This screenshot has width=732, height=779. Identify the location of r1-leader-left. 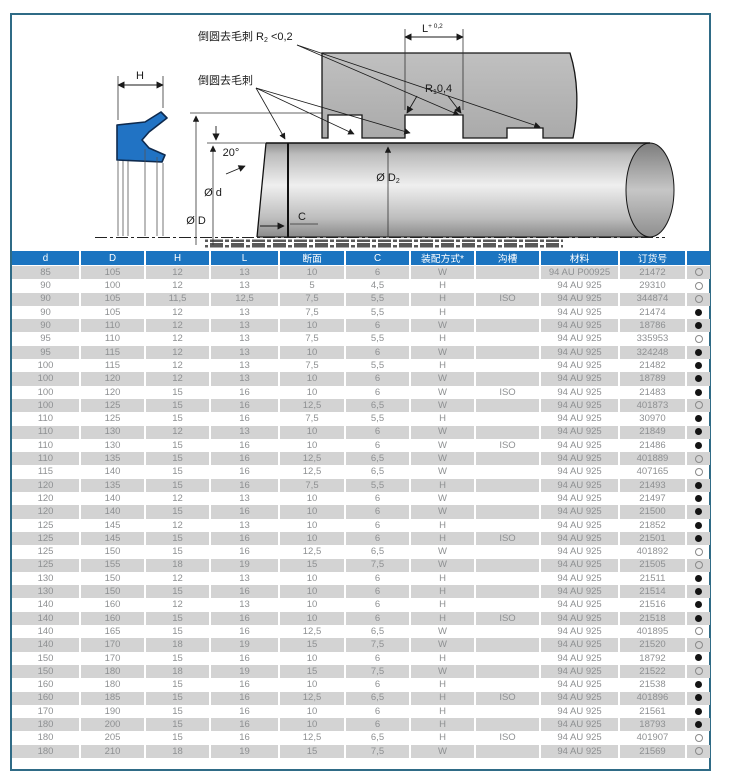
(412, 104).